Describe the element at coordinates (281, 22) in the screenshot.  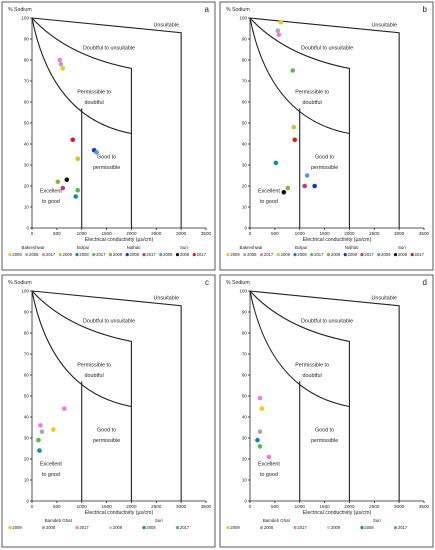
I see `data-point-2009` at that location.